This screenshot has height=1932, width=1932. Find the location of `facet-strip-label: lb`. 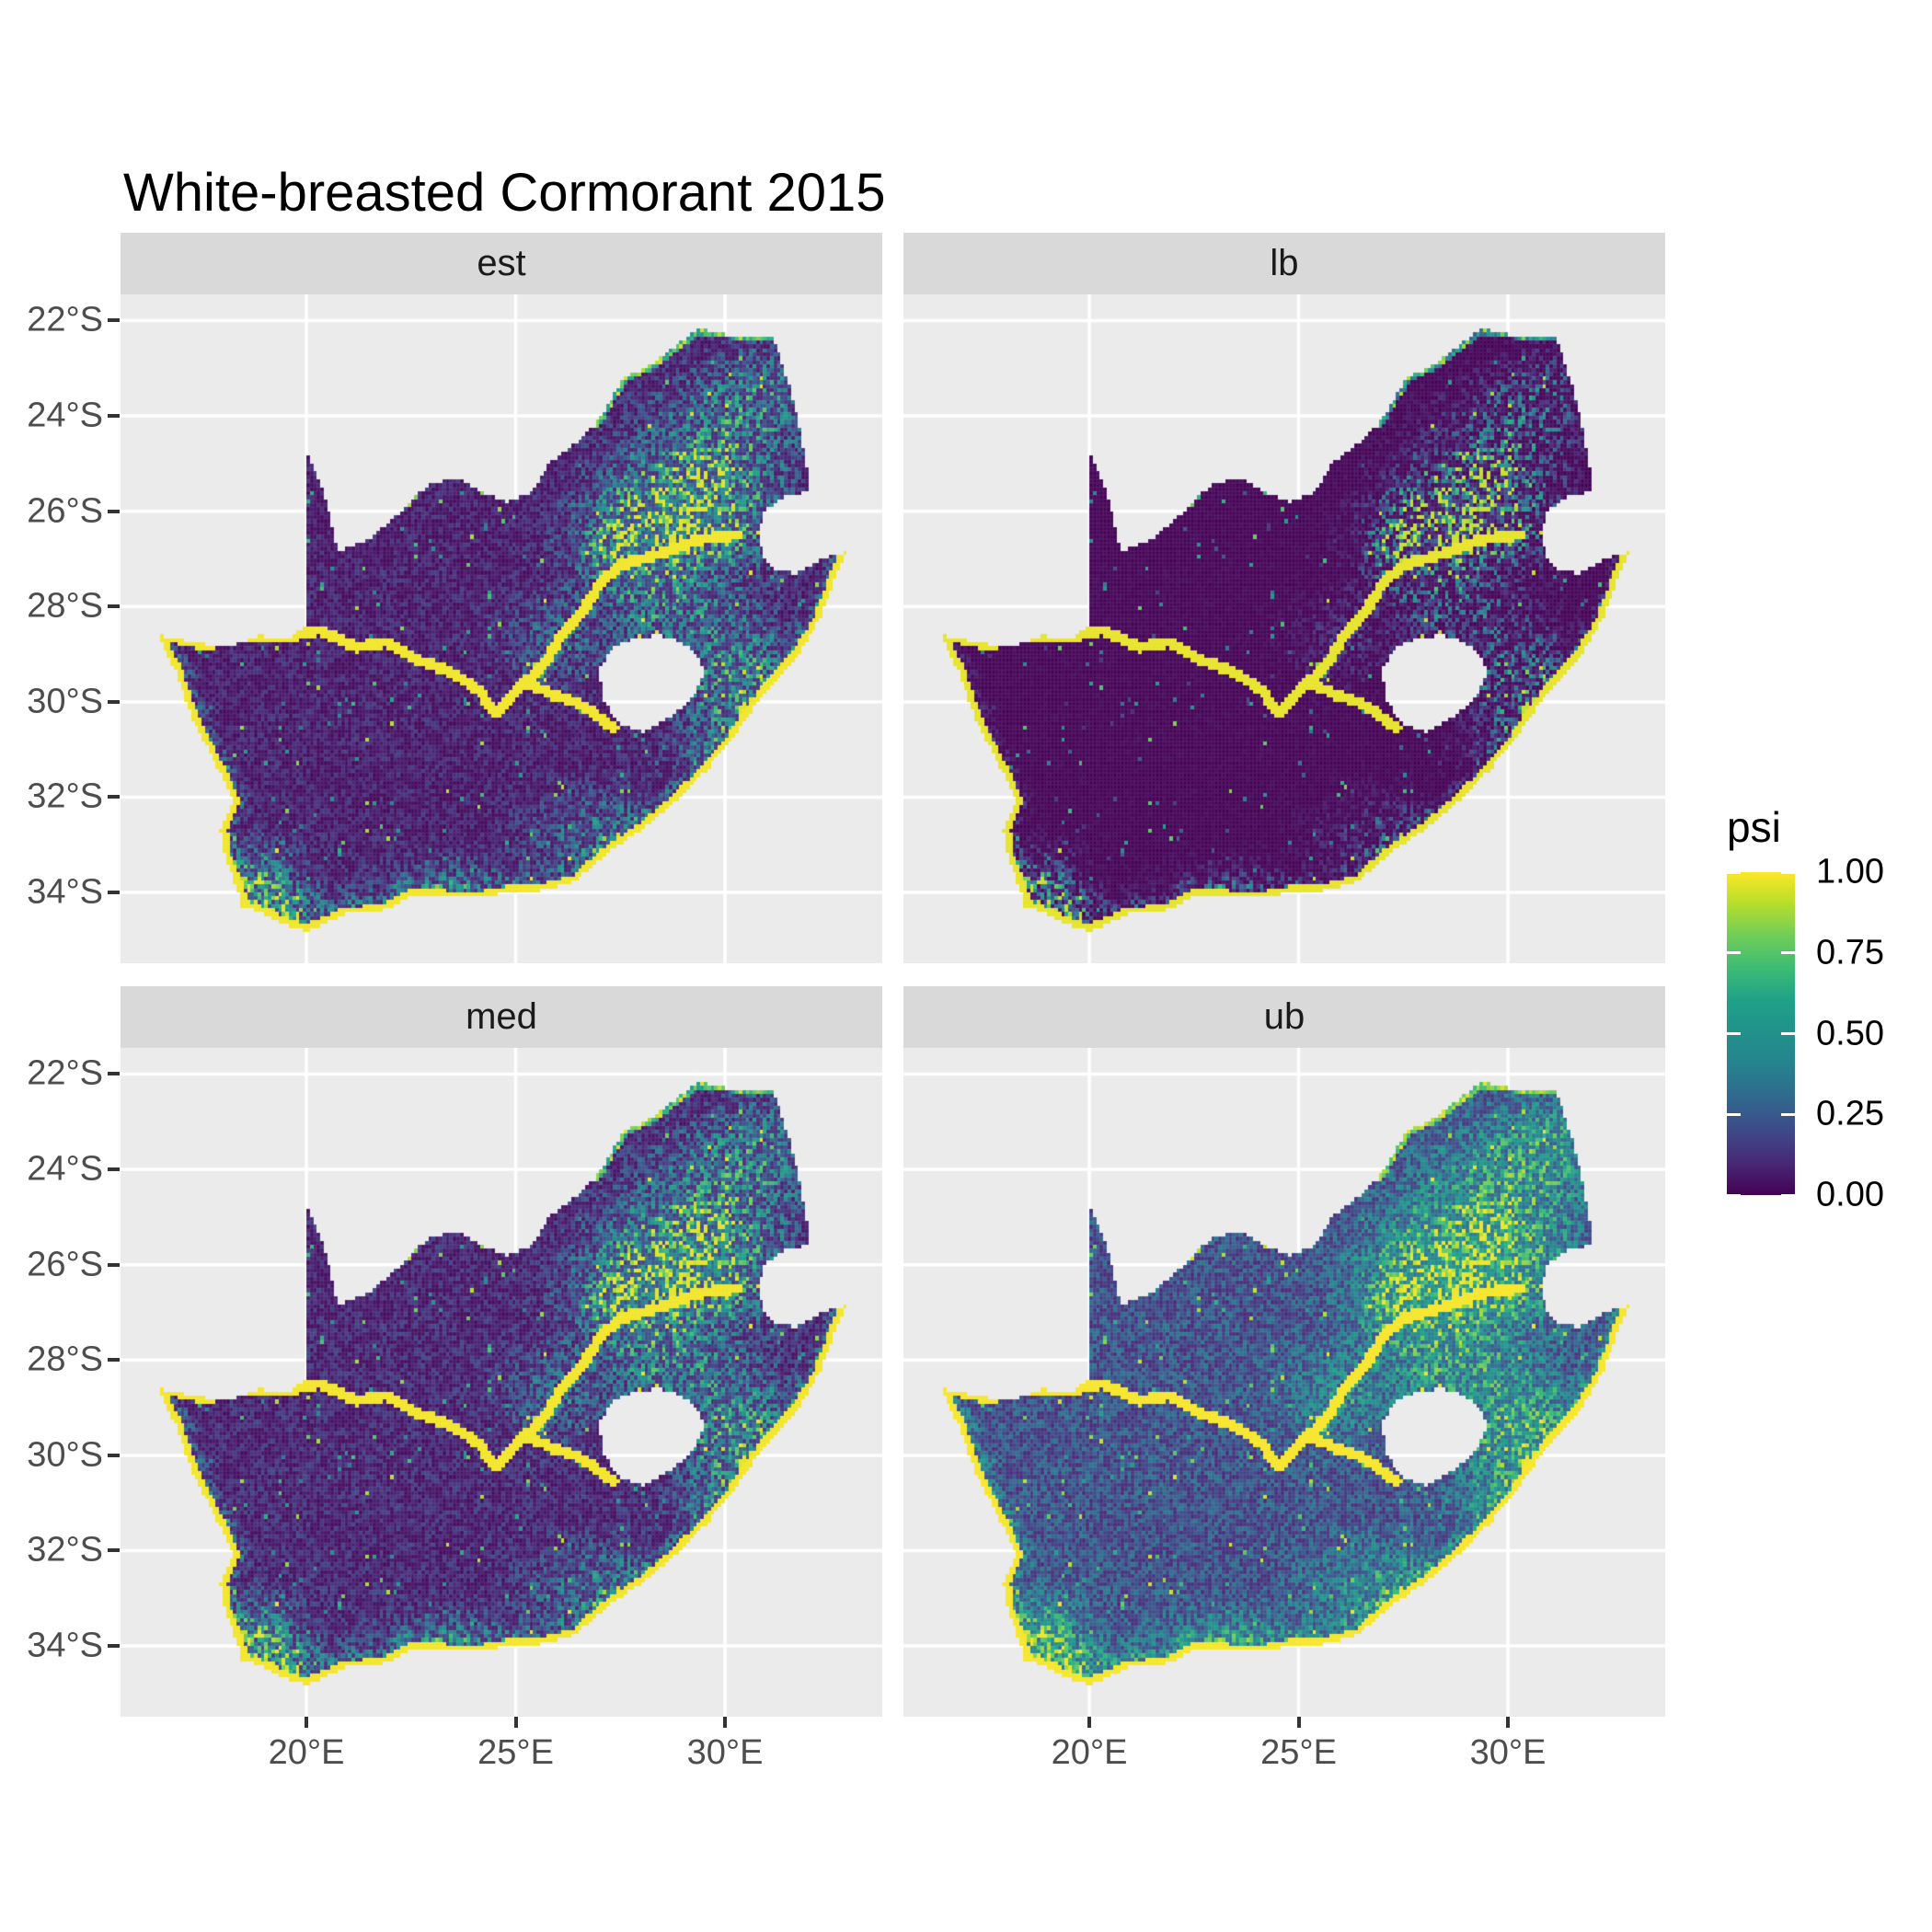

facet-strip-label: lb is located at coordinates (1284, 263).